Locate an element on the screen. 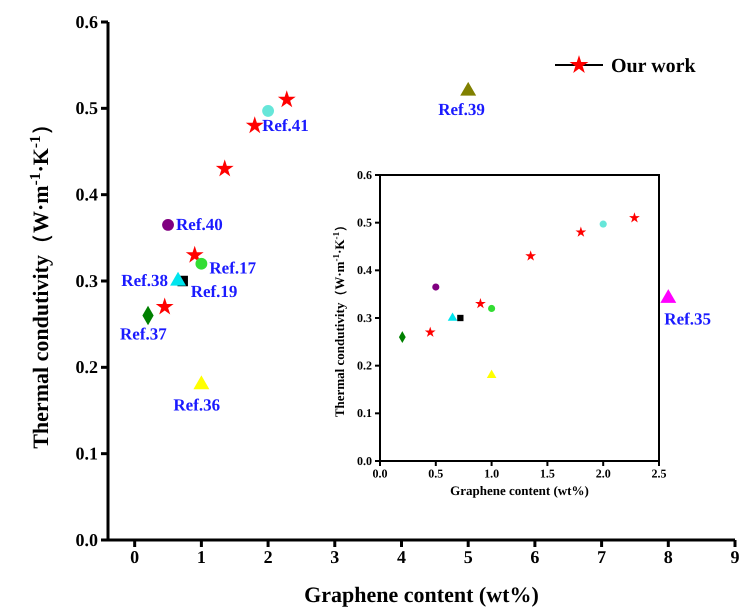  series-label: Ref.39 is located at coordinates (461, 110).